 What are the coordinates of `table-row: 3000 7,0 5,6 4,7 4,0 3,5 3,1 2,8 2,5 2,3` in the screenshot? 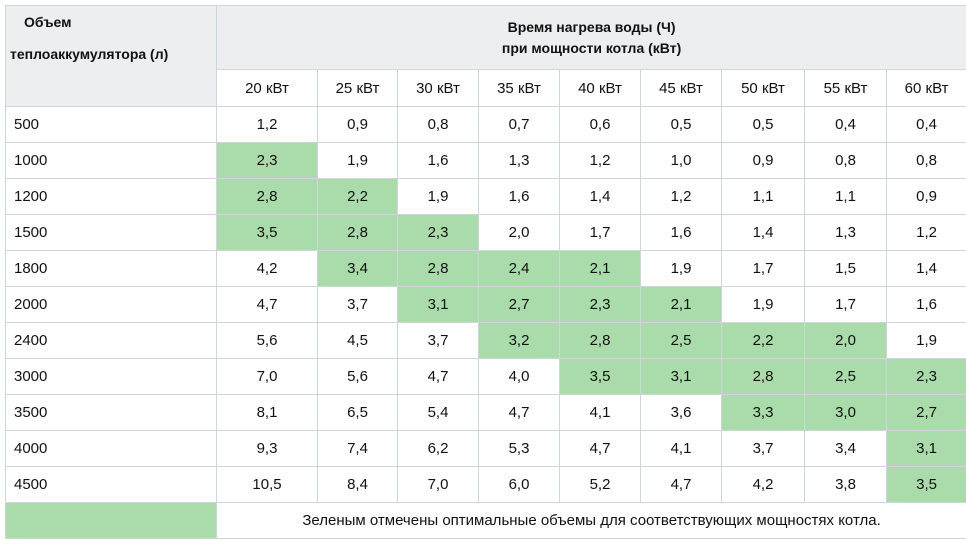 It's located at (485, 376).